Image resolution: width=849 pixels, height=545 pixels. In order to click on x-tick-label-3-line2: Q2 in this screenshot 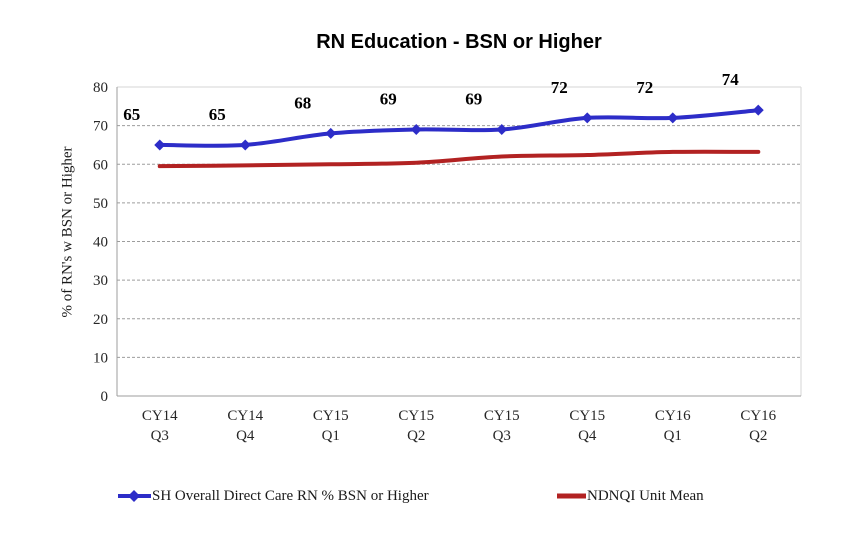, I will do `click(416, 436)`.